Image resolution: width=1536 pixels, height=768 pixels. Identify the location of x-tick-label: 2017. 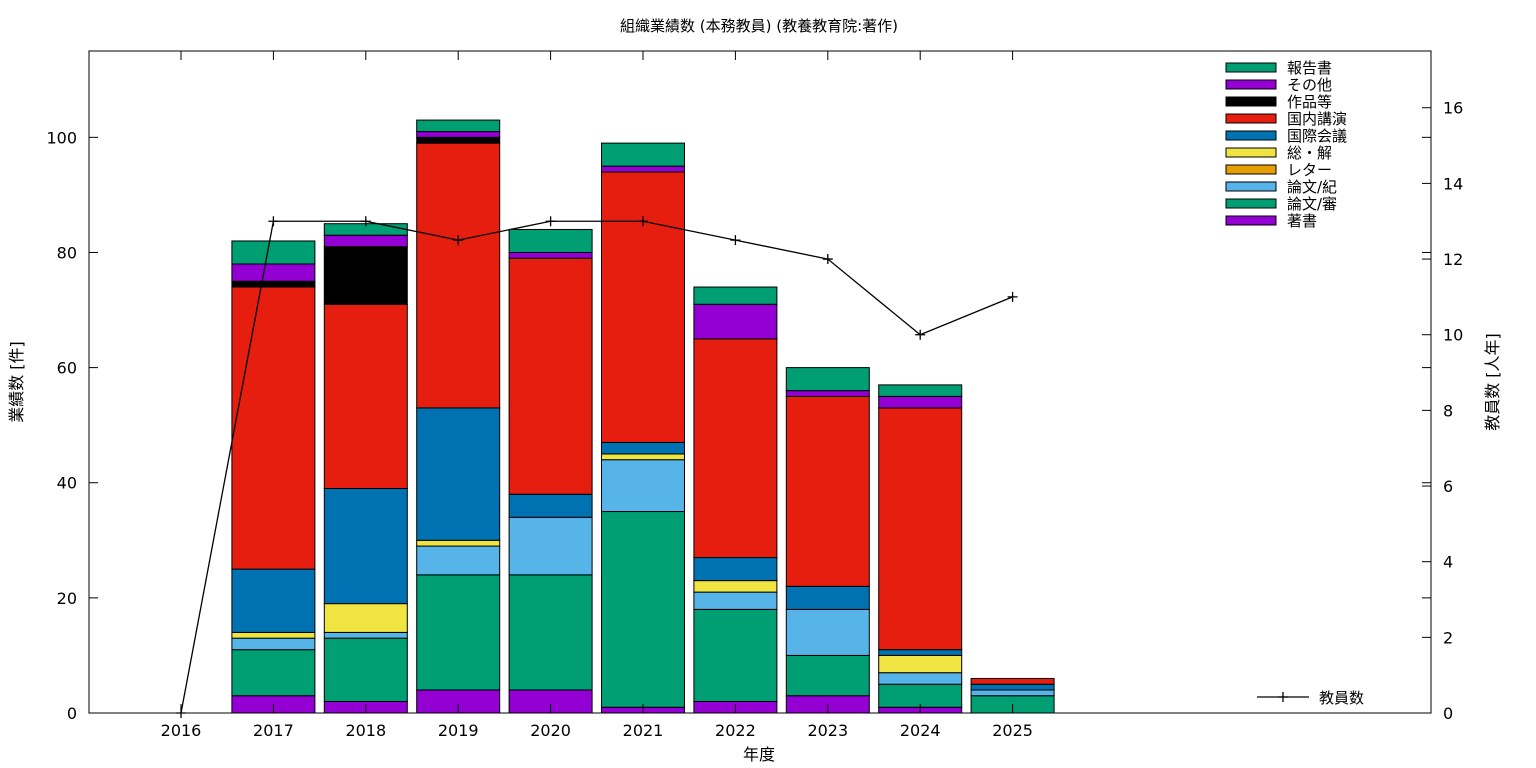
(273, 730).